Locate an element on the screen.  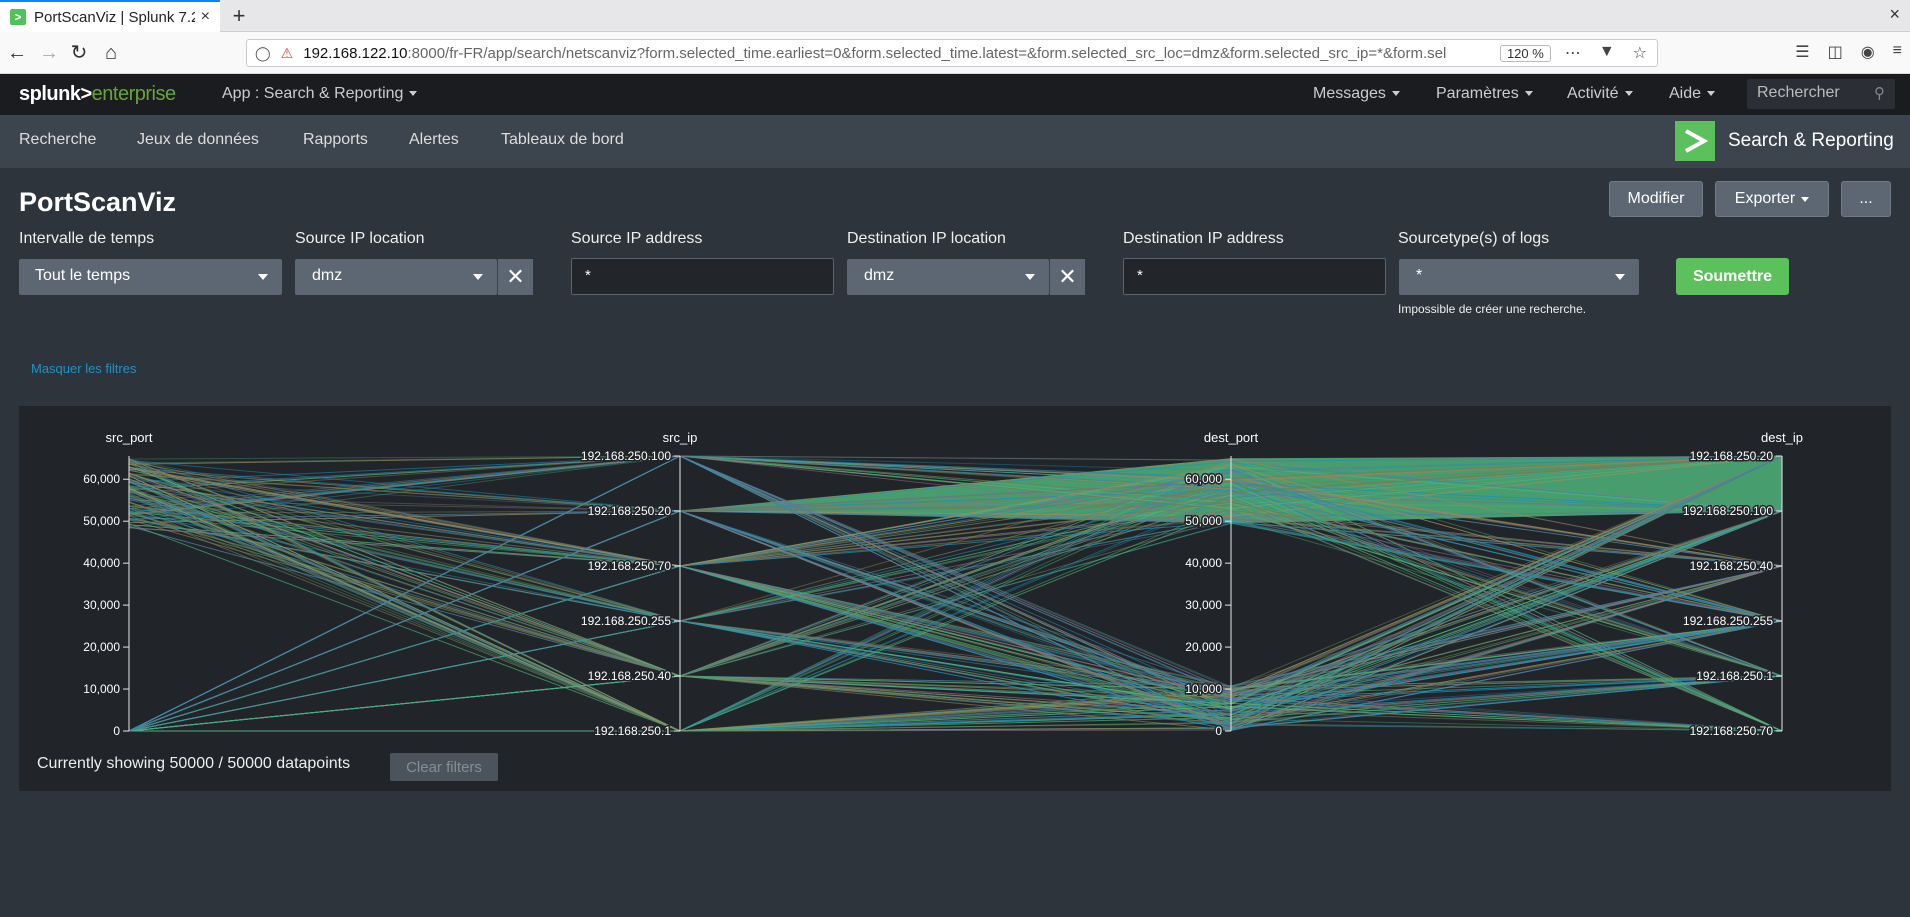
insecure-lock-icon: ⚠ is located at coordinates (287, 52).